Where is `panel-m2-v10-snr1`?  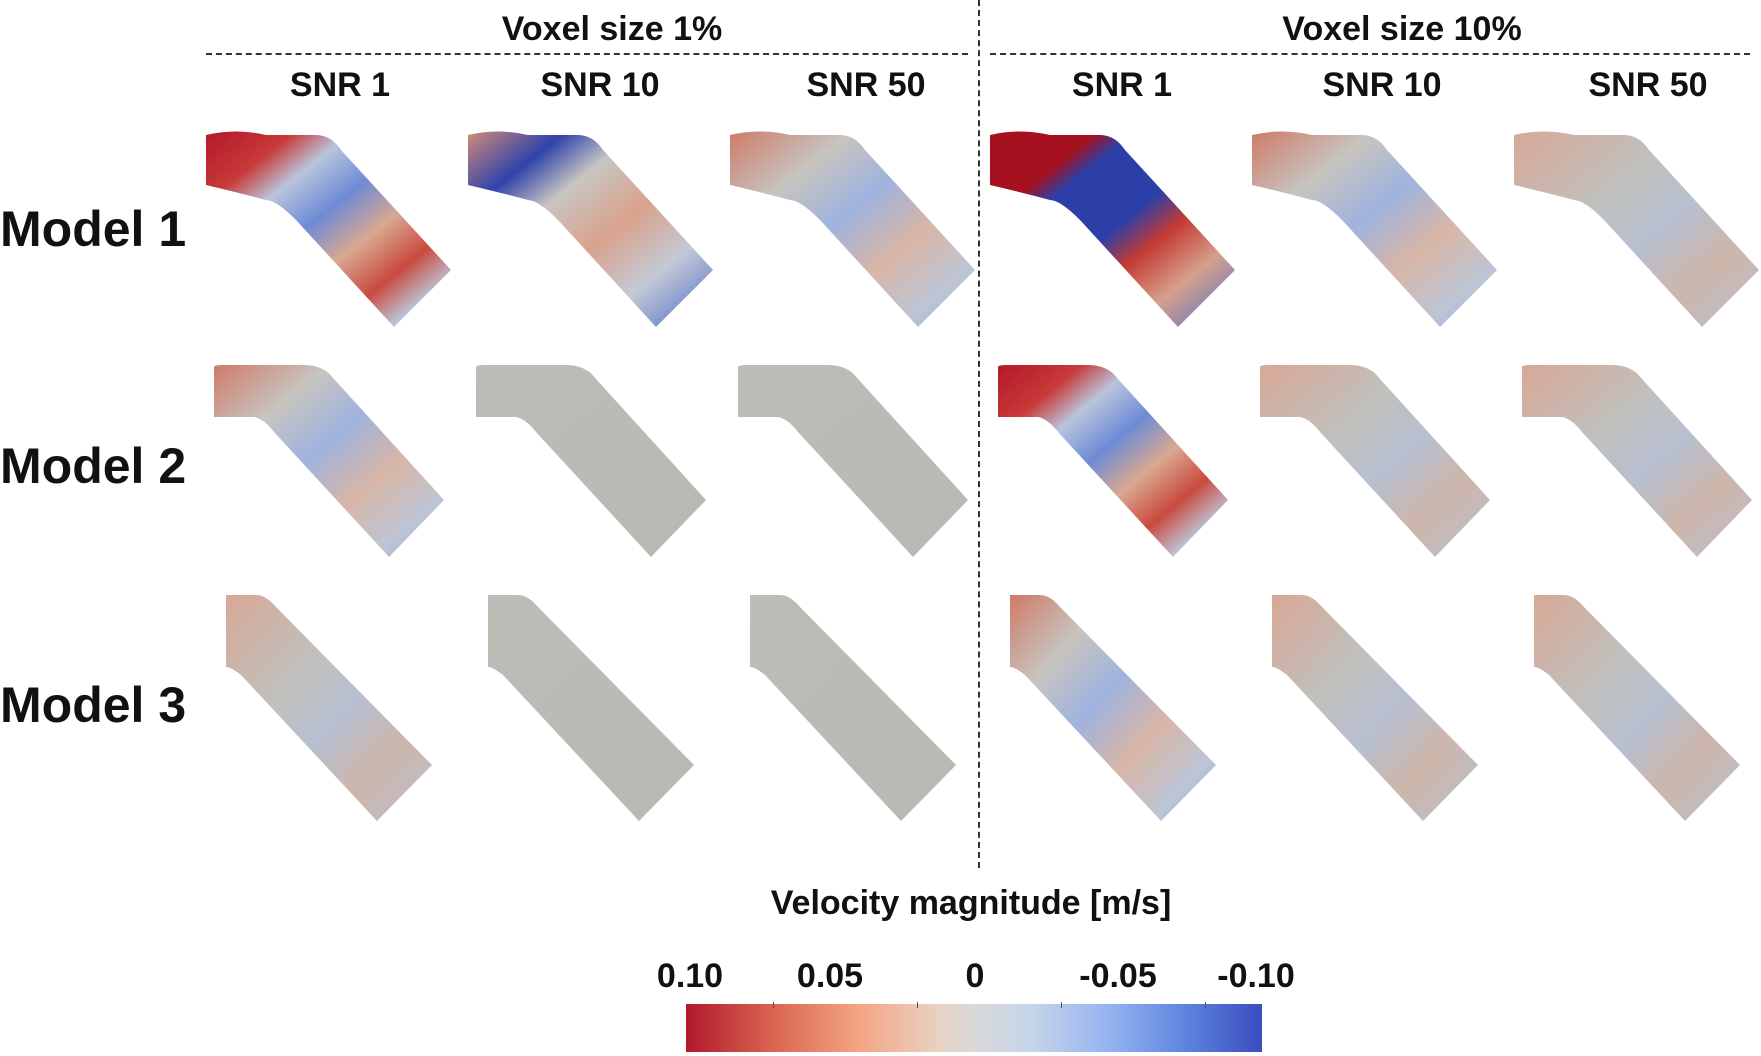 panel-m2-v10-snr1 is located at coordinates (1113, 461).